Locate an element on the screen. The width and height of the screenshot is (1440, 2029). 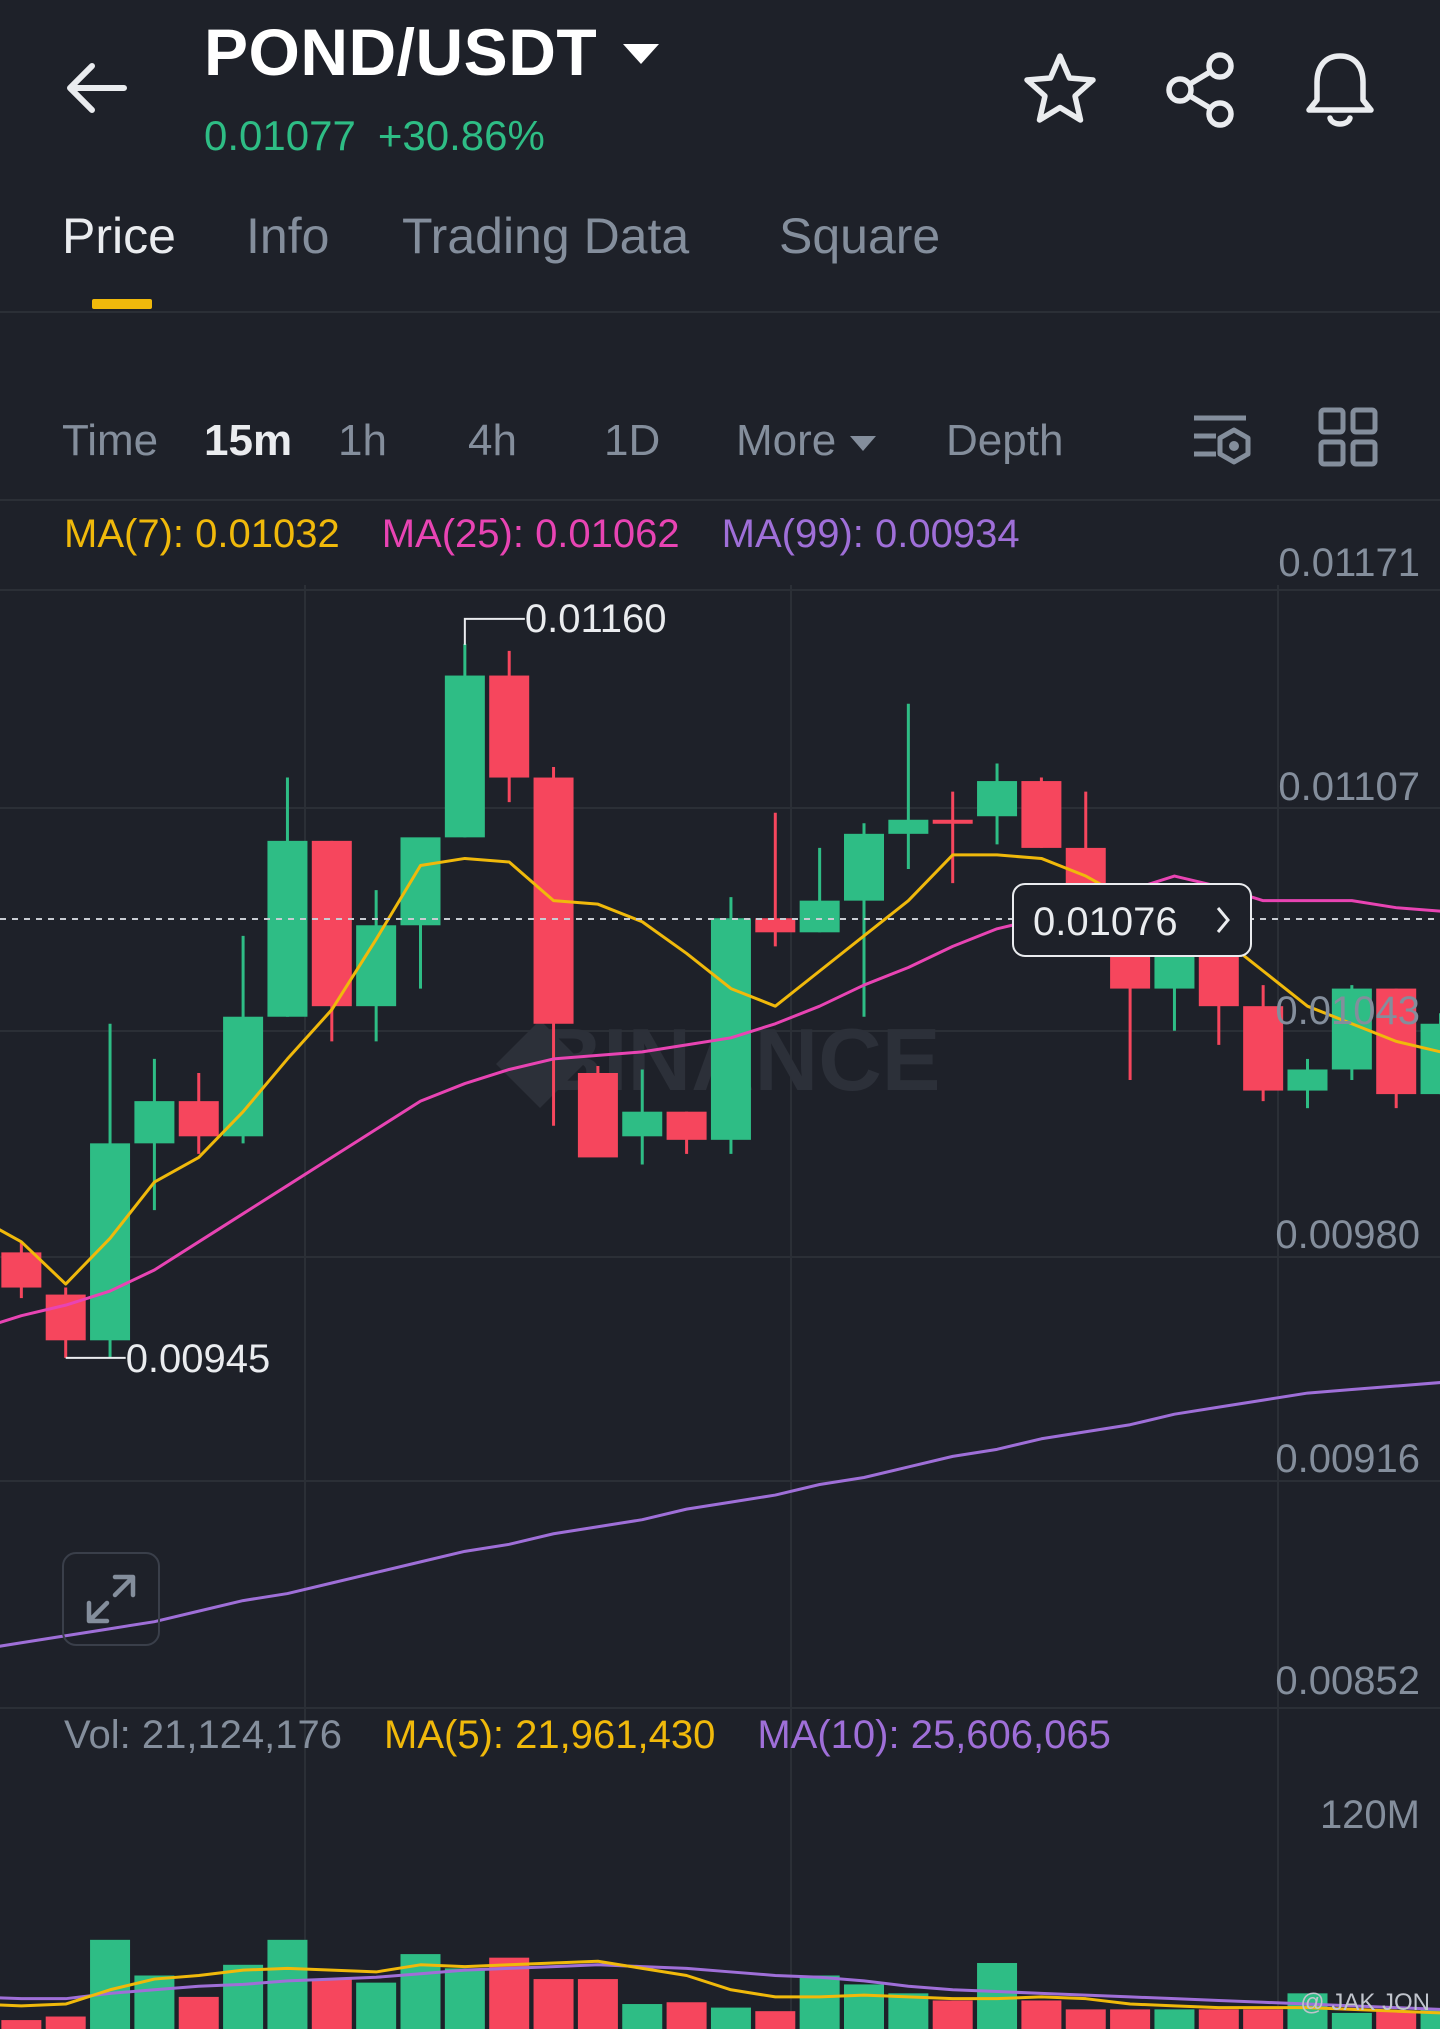
header: POND/USDT 0.01077 +30.86% is located at coordinates (720, 87).